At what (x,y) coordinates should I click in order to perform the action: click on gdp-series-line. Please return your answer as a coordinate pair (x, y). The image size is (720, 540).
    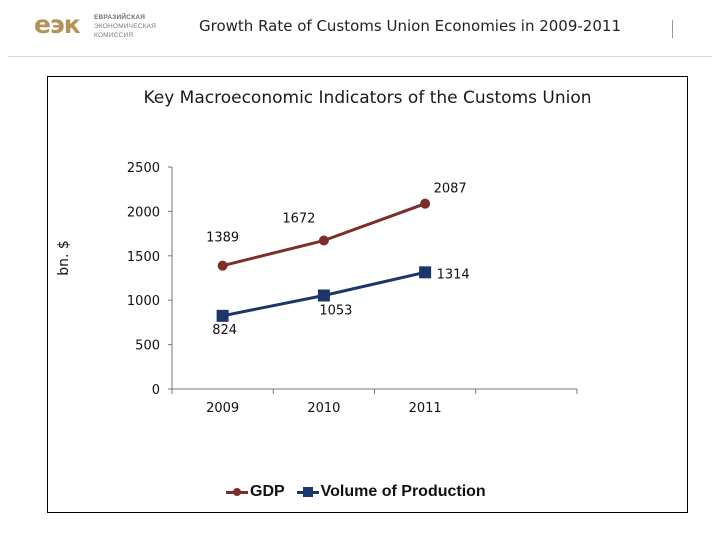
    Looking at the image, I should click on (324, 235).